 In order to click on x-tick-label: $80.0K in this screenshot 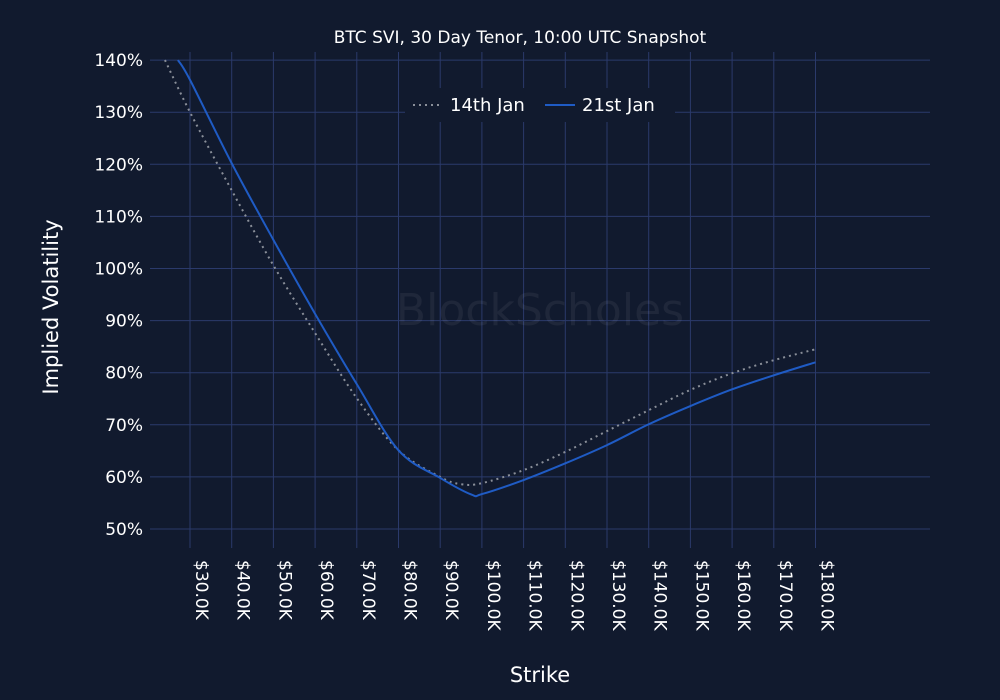, I will do `click(410, 590)`.